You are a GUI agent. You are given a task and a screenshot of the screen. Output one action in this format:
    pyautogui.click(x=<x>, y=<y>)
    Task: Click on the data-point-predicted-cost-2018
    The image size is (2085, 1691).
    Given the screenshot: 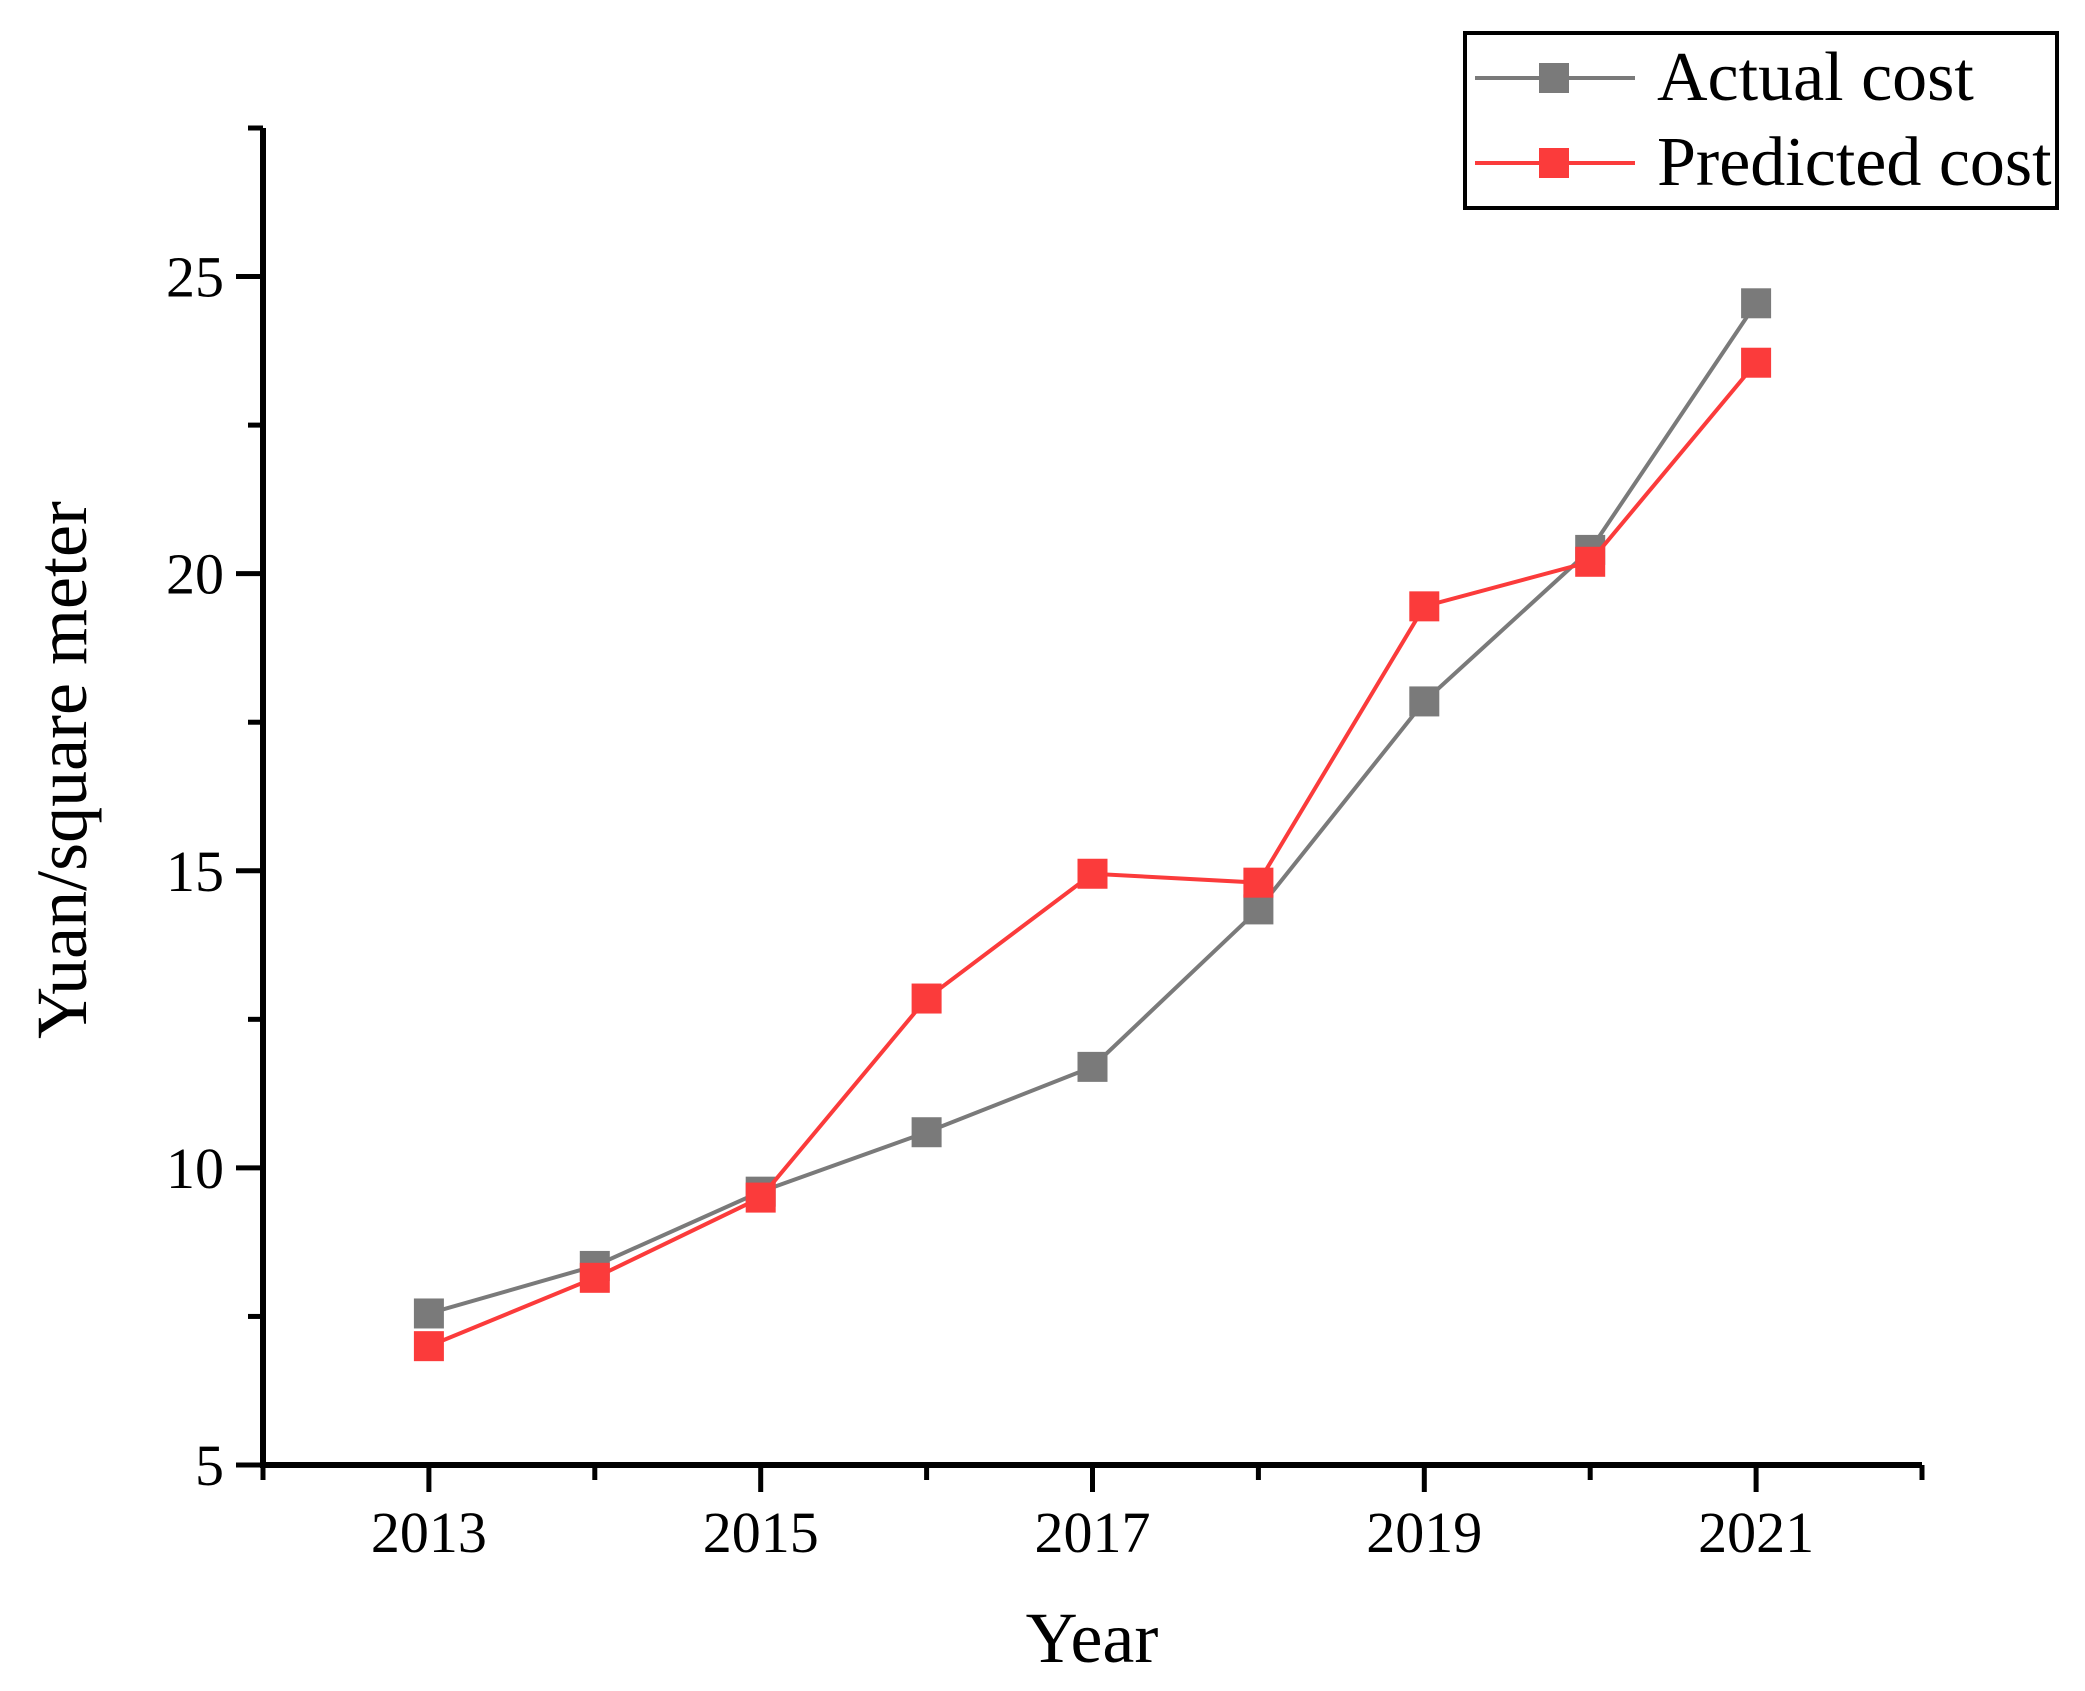 What is the action you would take?
    pyautogui.click(x=1258, y=882)
    